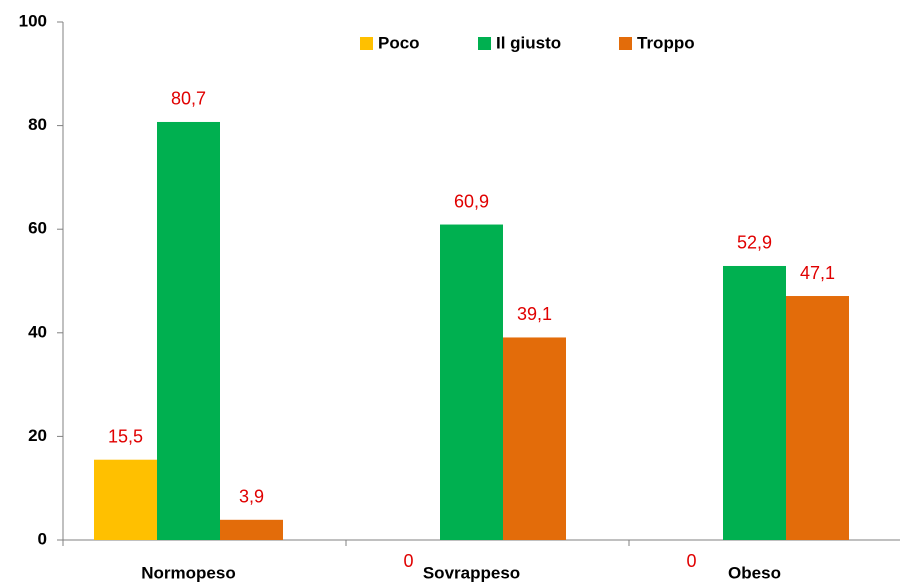  Describe the element at coordinates (42, 538) in the screenshot. I see `y-tick-label: 0` at that location.